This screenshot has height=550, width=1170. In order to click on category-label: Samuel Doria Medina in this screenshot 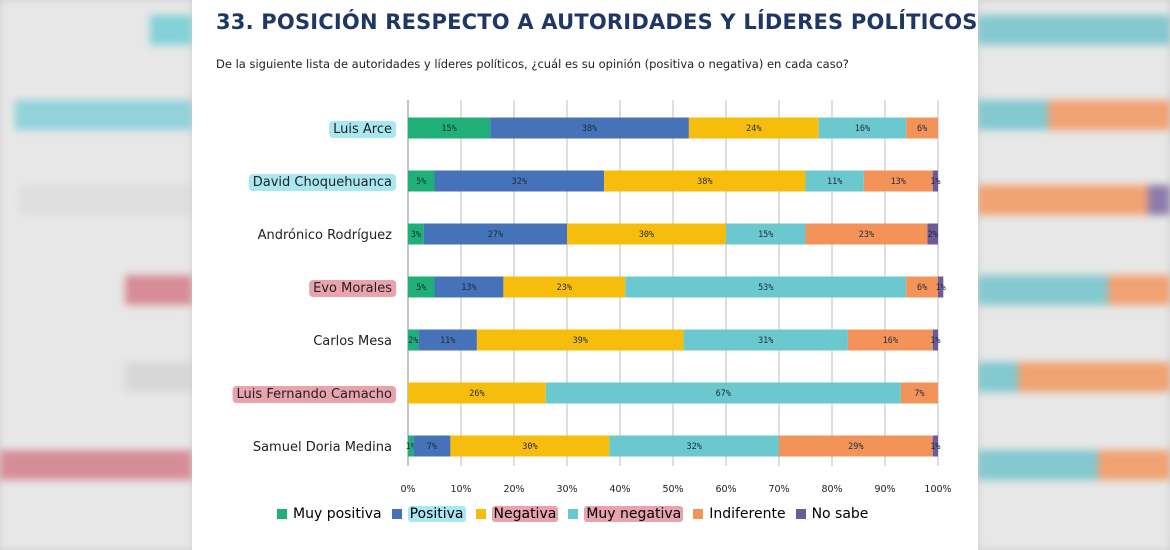, I will do `click(322, 447)`.